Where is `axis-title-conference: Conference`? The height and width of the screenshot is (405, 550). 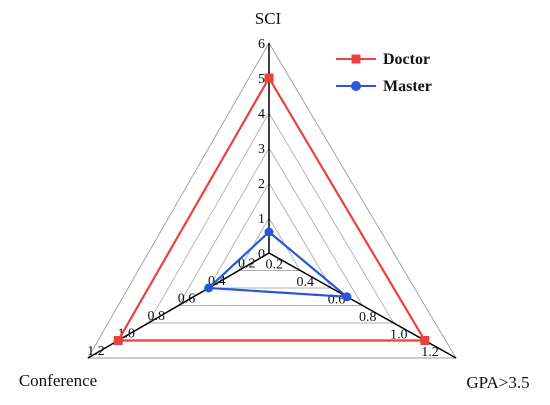
axis-title-conference: Conference is located at coordinates (58, 380).